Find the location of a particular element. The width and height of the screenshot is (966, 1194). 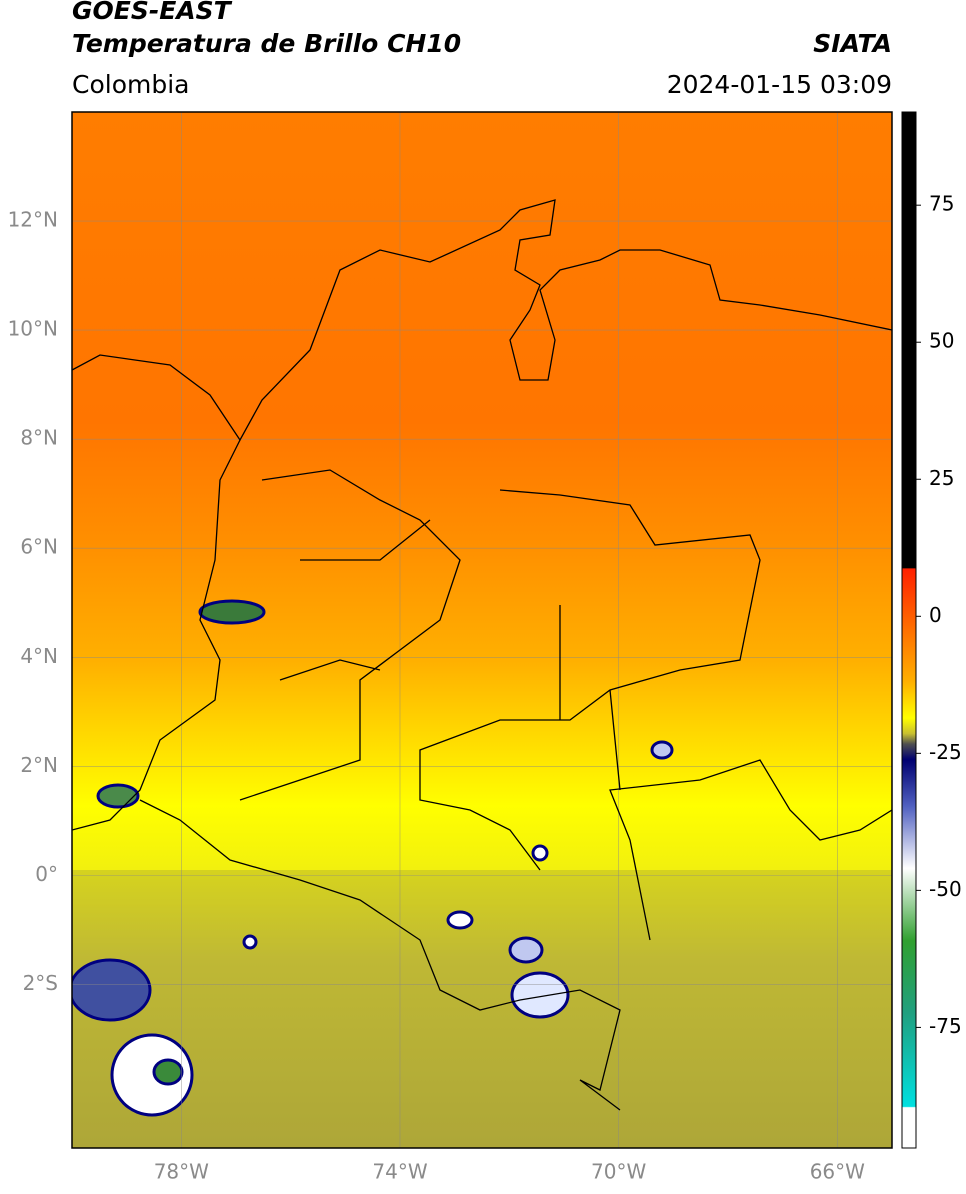

lat-tick-label: 0° is located at coordinates (46, 874).